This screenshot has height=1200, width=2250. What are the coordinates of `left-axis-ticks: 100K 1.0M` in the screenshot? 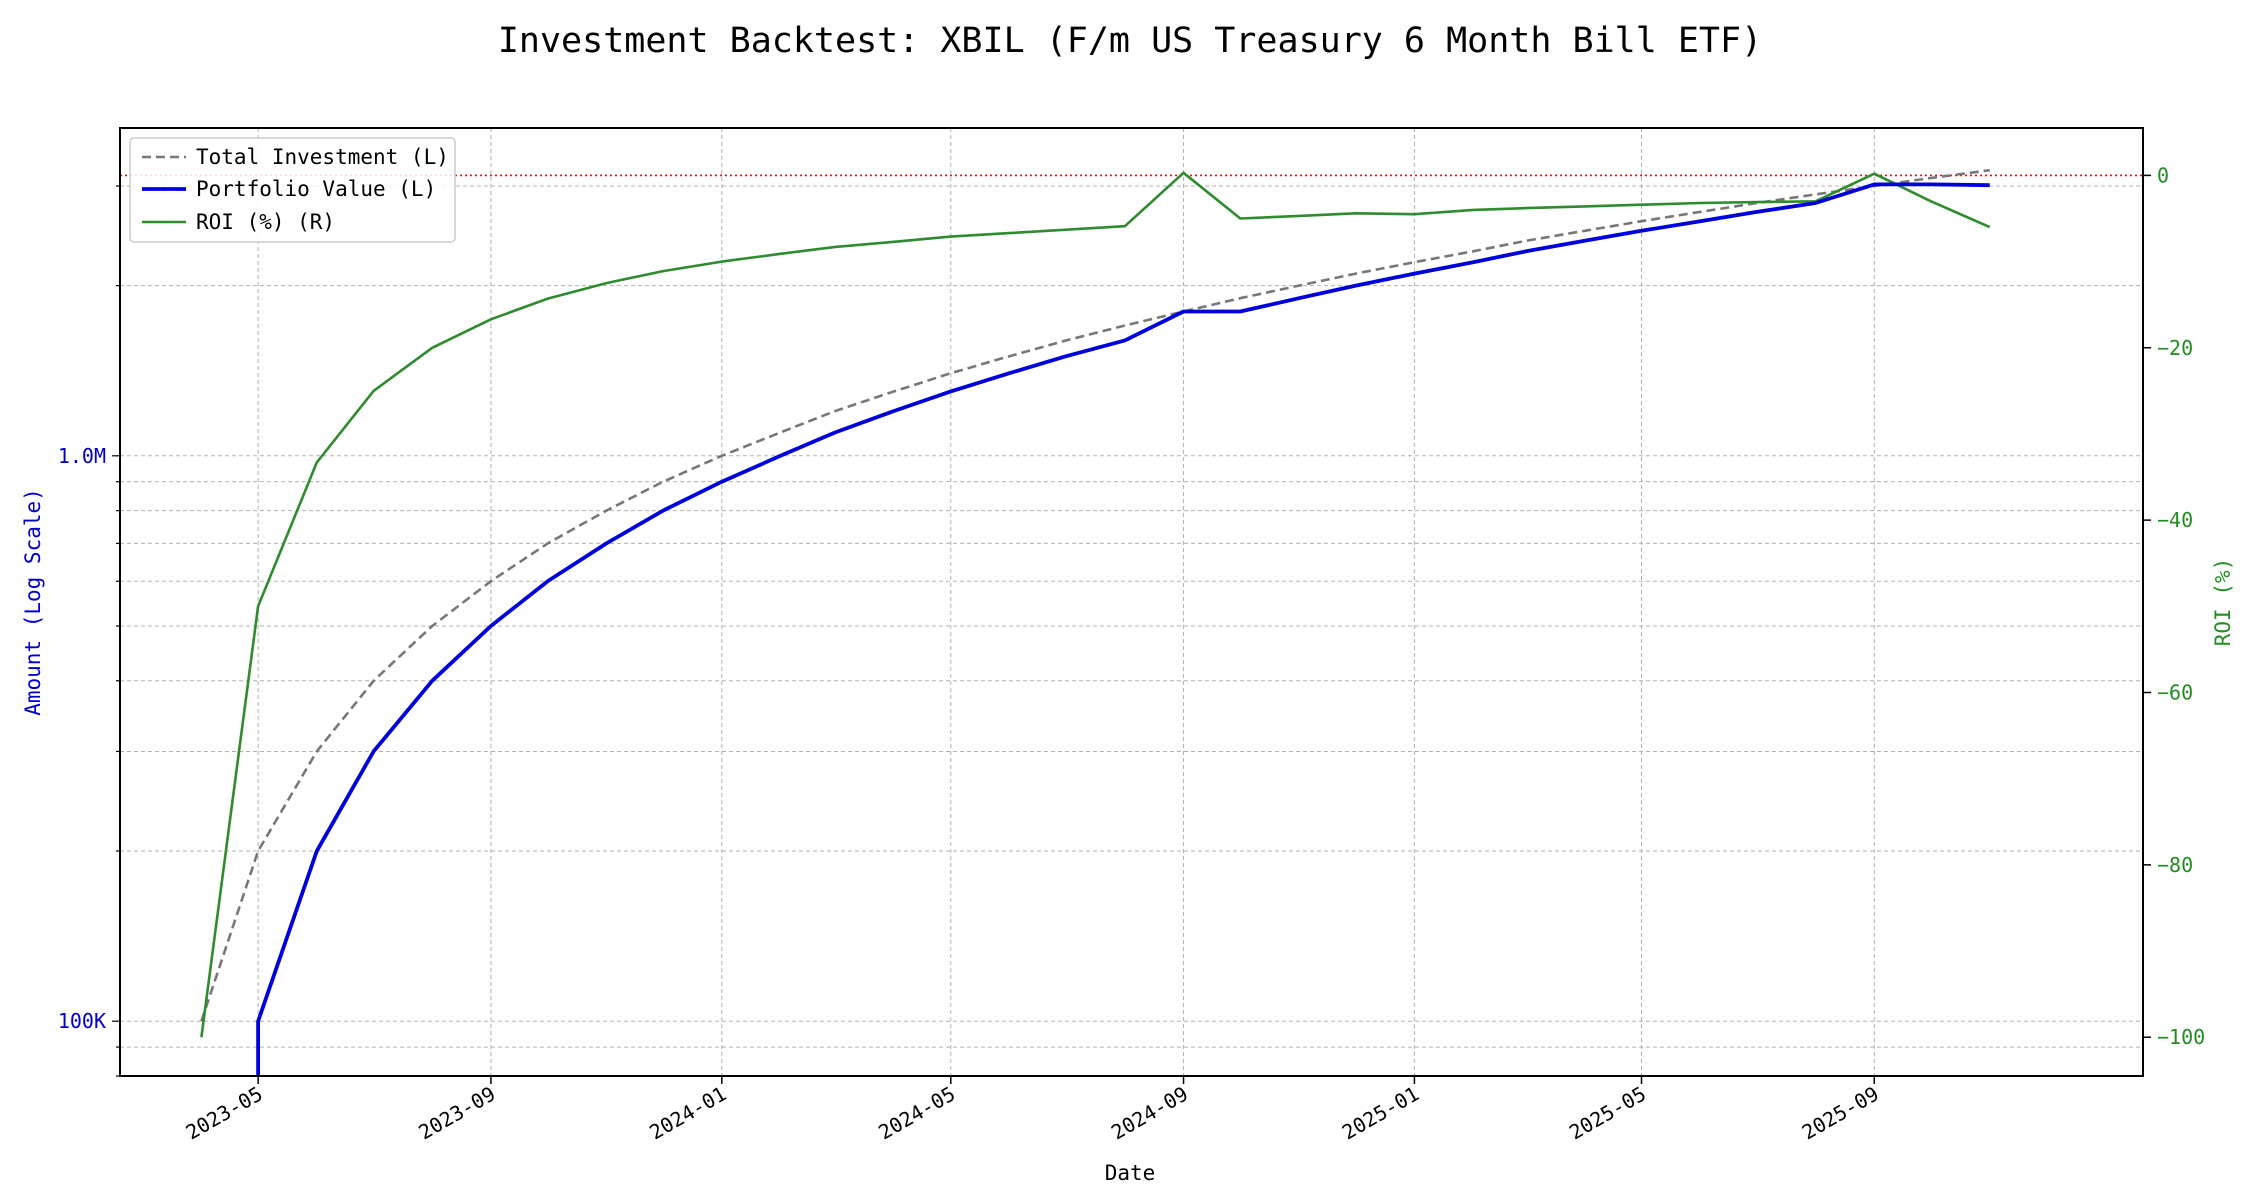 It's located at (89, 631).